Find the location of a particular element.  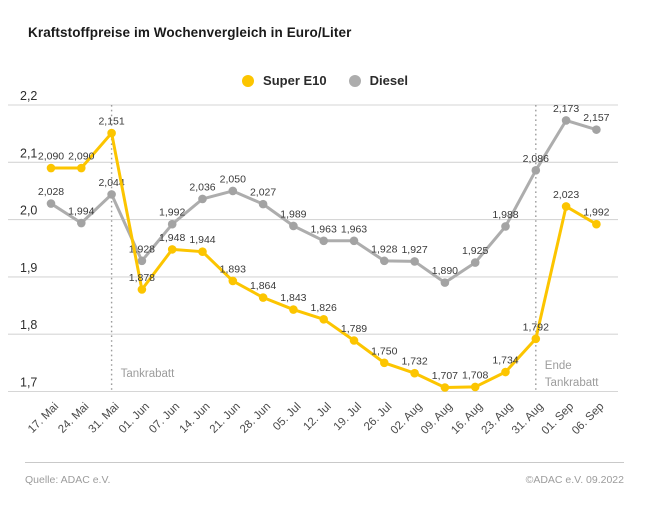

super-e10-value-label: 1,878 is located at coordinates (142, 278).